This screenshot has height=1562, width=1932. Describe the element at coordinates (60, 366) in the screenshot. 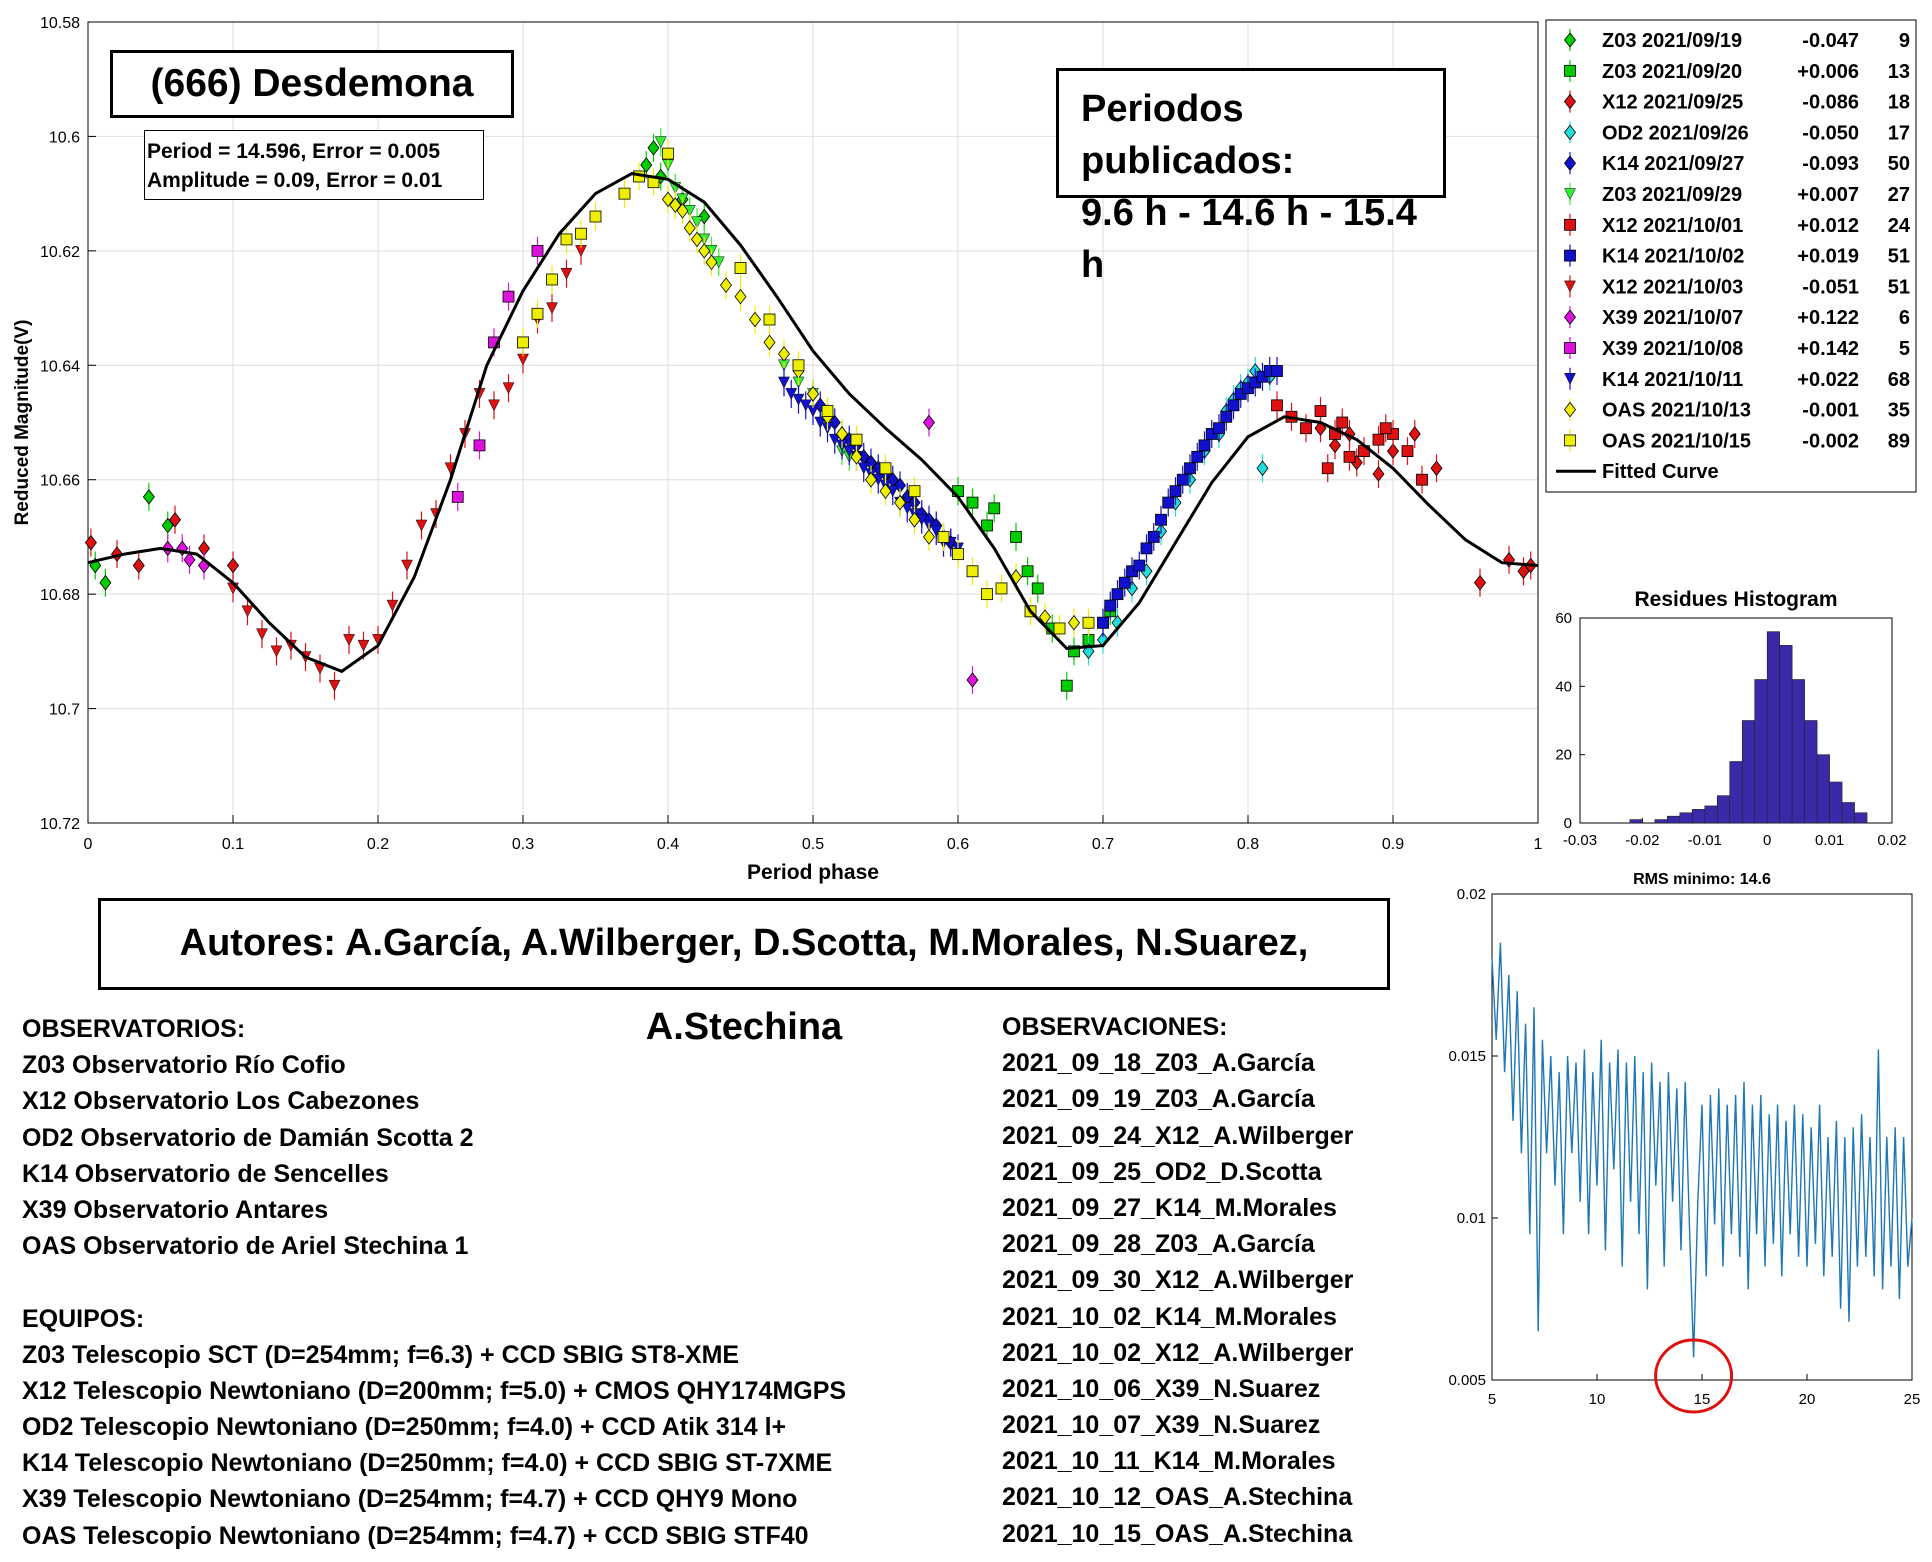

I see `y-tick-label: 10.64` at that location.